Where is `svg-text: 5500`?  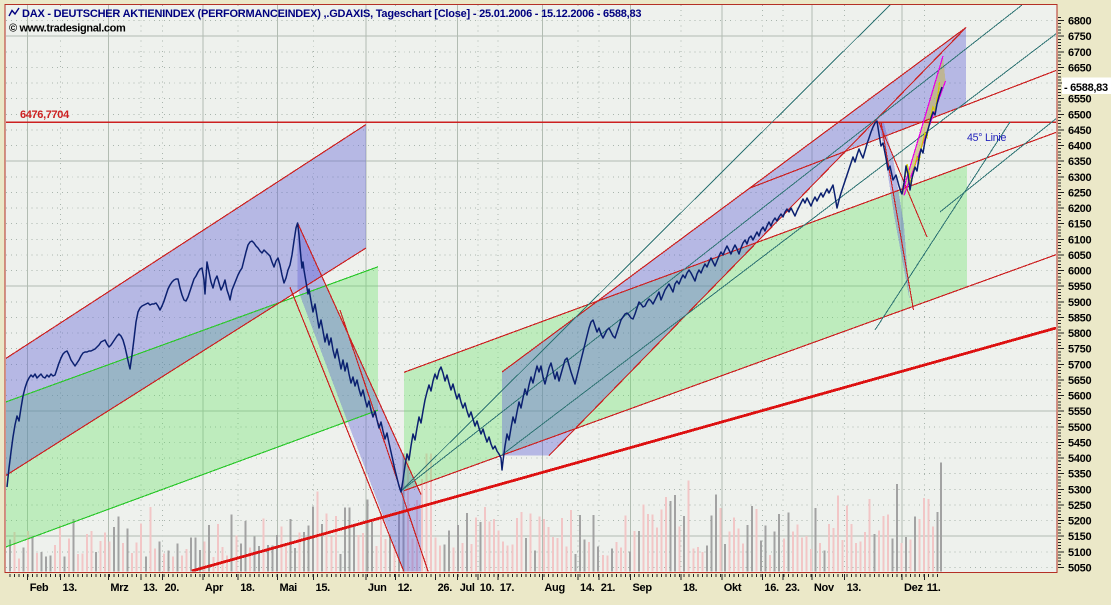
svg-text: 5500 is located at coordinates (1079, 428).